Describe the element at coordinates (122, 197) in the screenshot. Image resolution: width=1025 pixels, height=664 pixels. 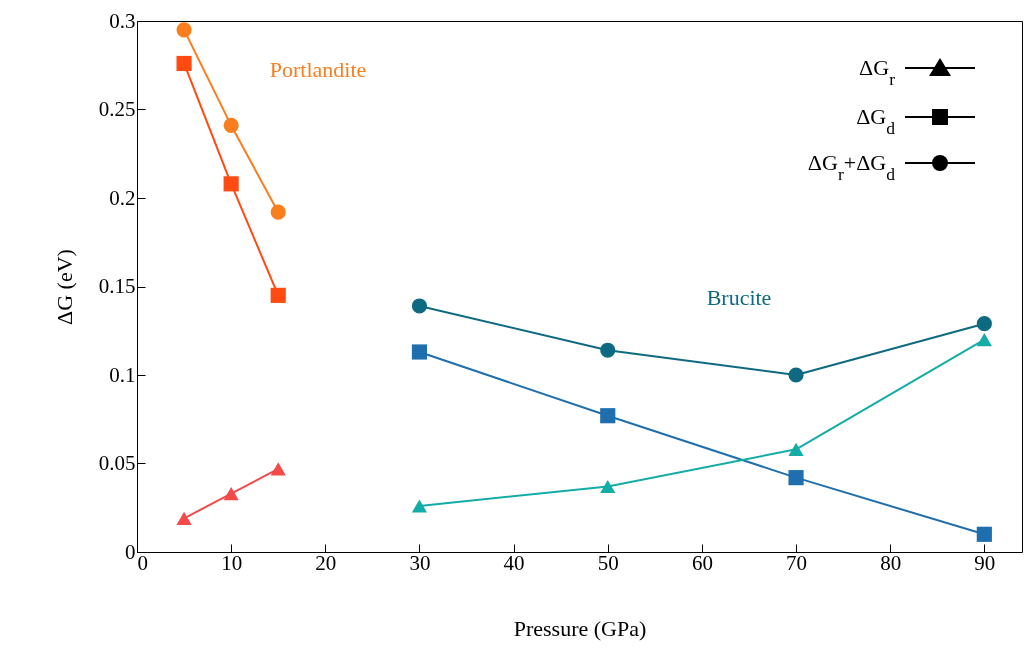
I see `y-tick-label: 0.2` at that location.